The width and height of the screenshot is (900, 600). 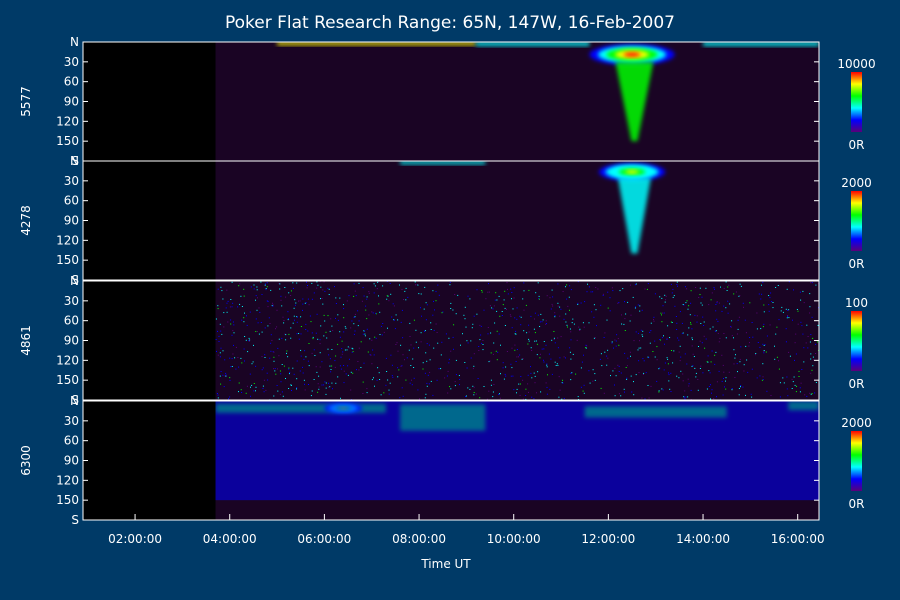 What do you see at coordinates (856, 341) in the screenshot?
I see `colorbar` at bounding box center [856, 341].